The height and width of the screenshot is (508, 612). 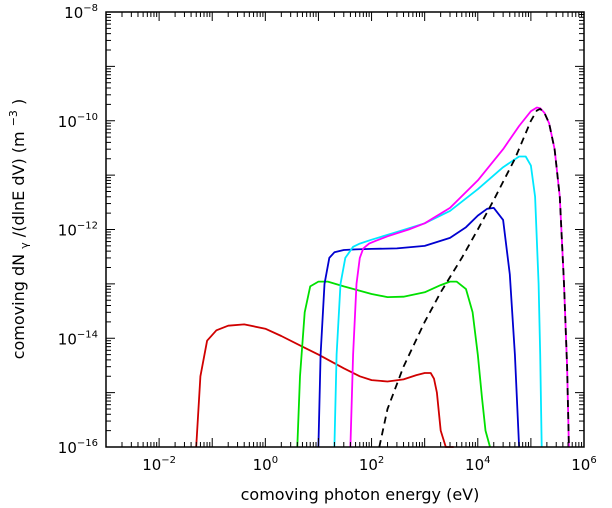 What do you see at coordinates (13, 118) in the screenshot?
I see `y-axis-title-sup: −3` at bounding box center [13, 118].